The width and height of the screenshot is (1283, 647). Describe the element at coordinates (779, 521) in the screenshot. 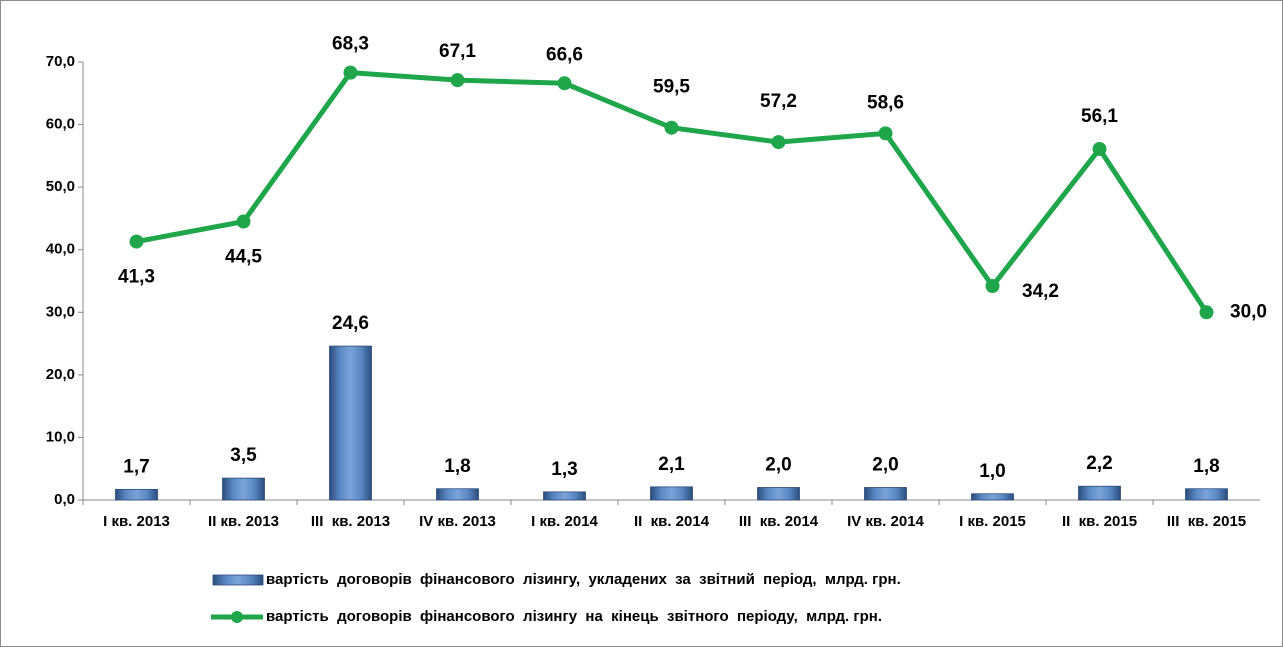

I see `x-tick-label: III кв. 2014` at that location.